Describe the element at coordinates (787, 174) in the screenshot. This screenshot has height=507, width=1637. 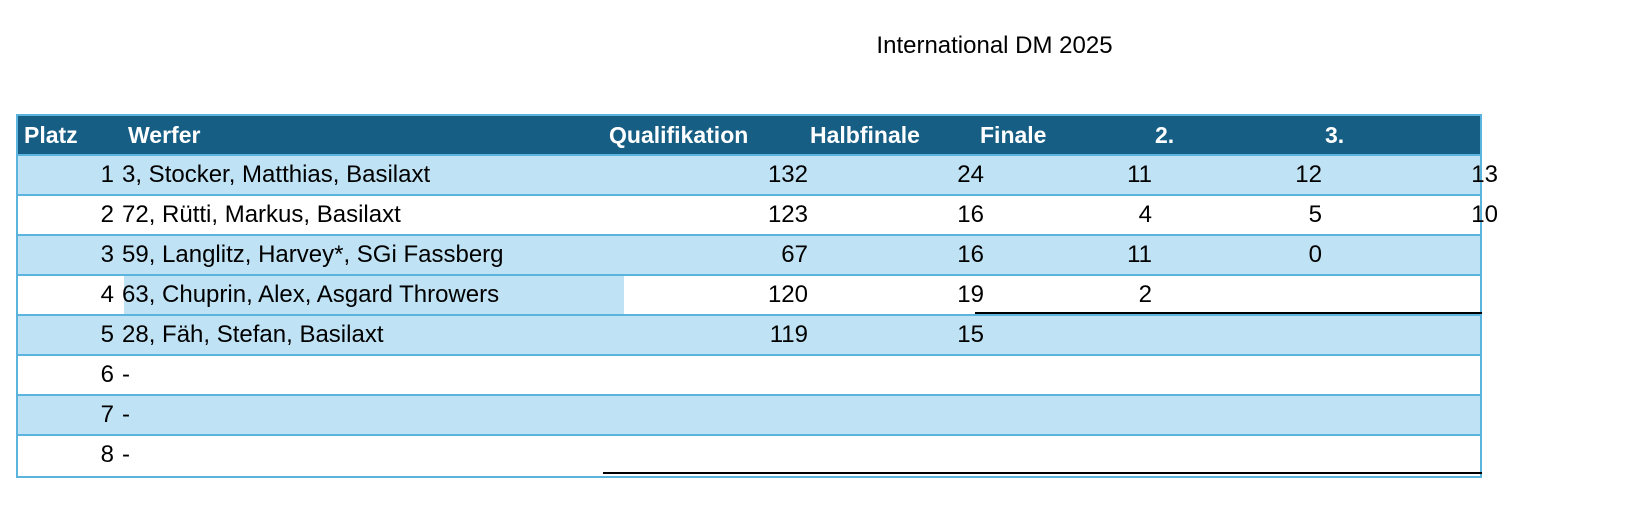
I see `qualifikation-cell: 132` at that location.